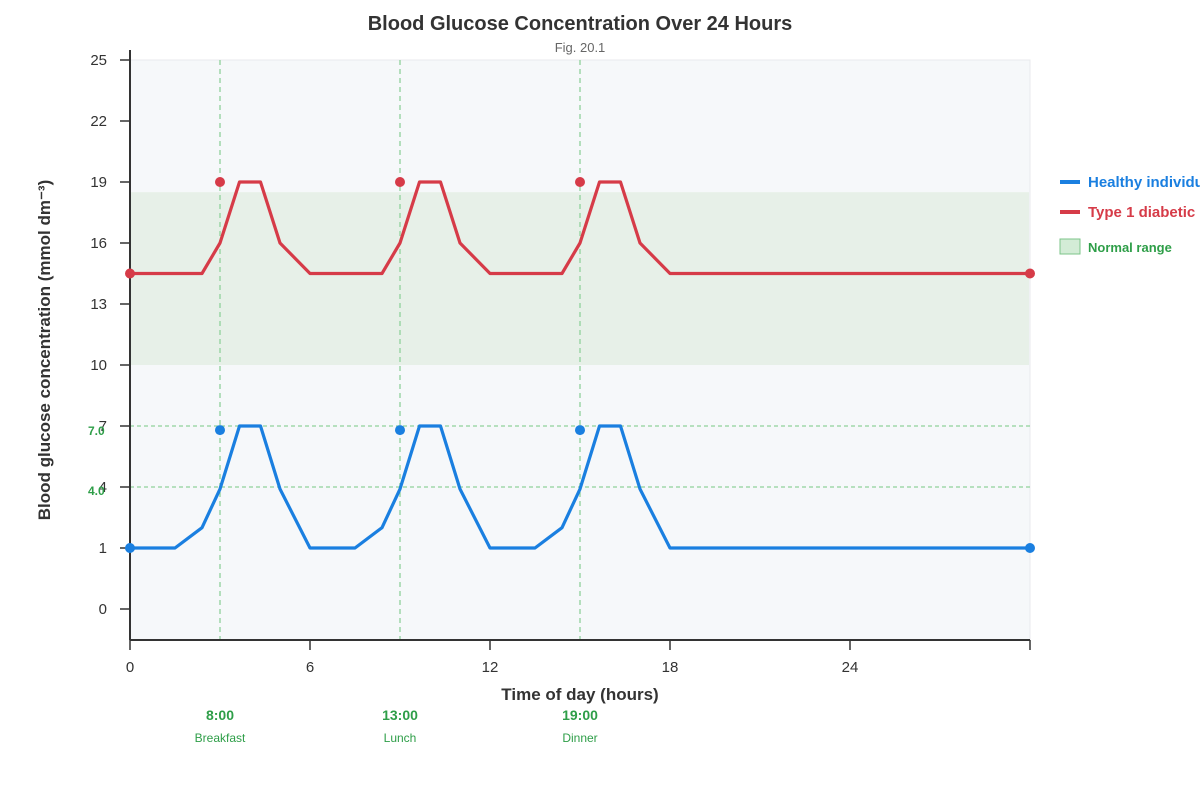 The image size is (1200, 800). What do you see at coordinates (579, 694) in the screenshot?
I see `x-axis-label: Time of day (hours)` at bounding box center [579, 694].